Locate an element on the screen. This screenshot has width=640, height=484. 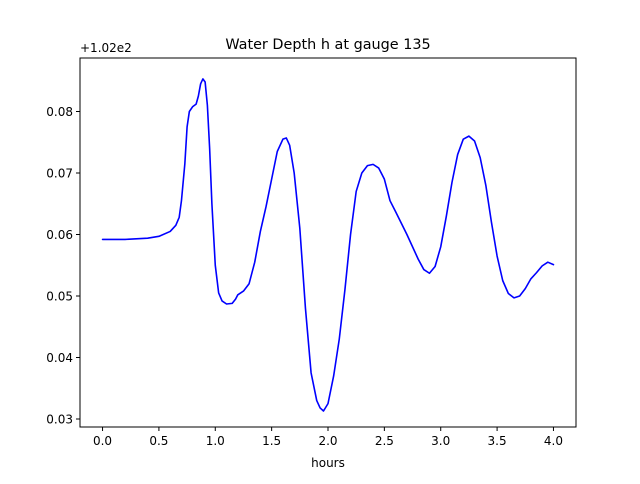
y-tick-label: 0.03 is located at coordinates (59, 420).